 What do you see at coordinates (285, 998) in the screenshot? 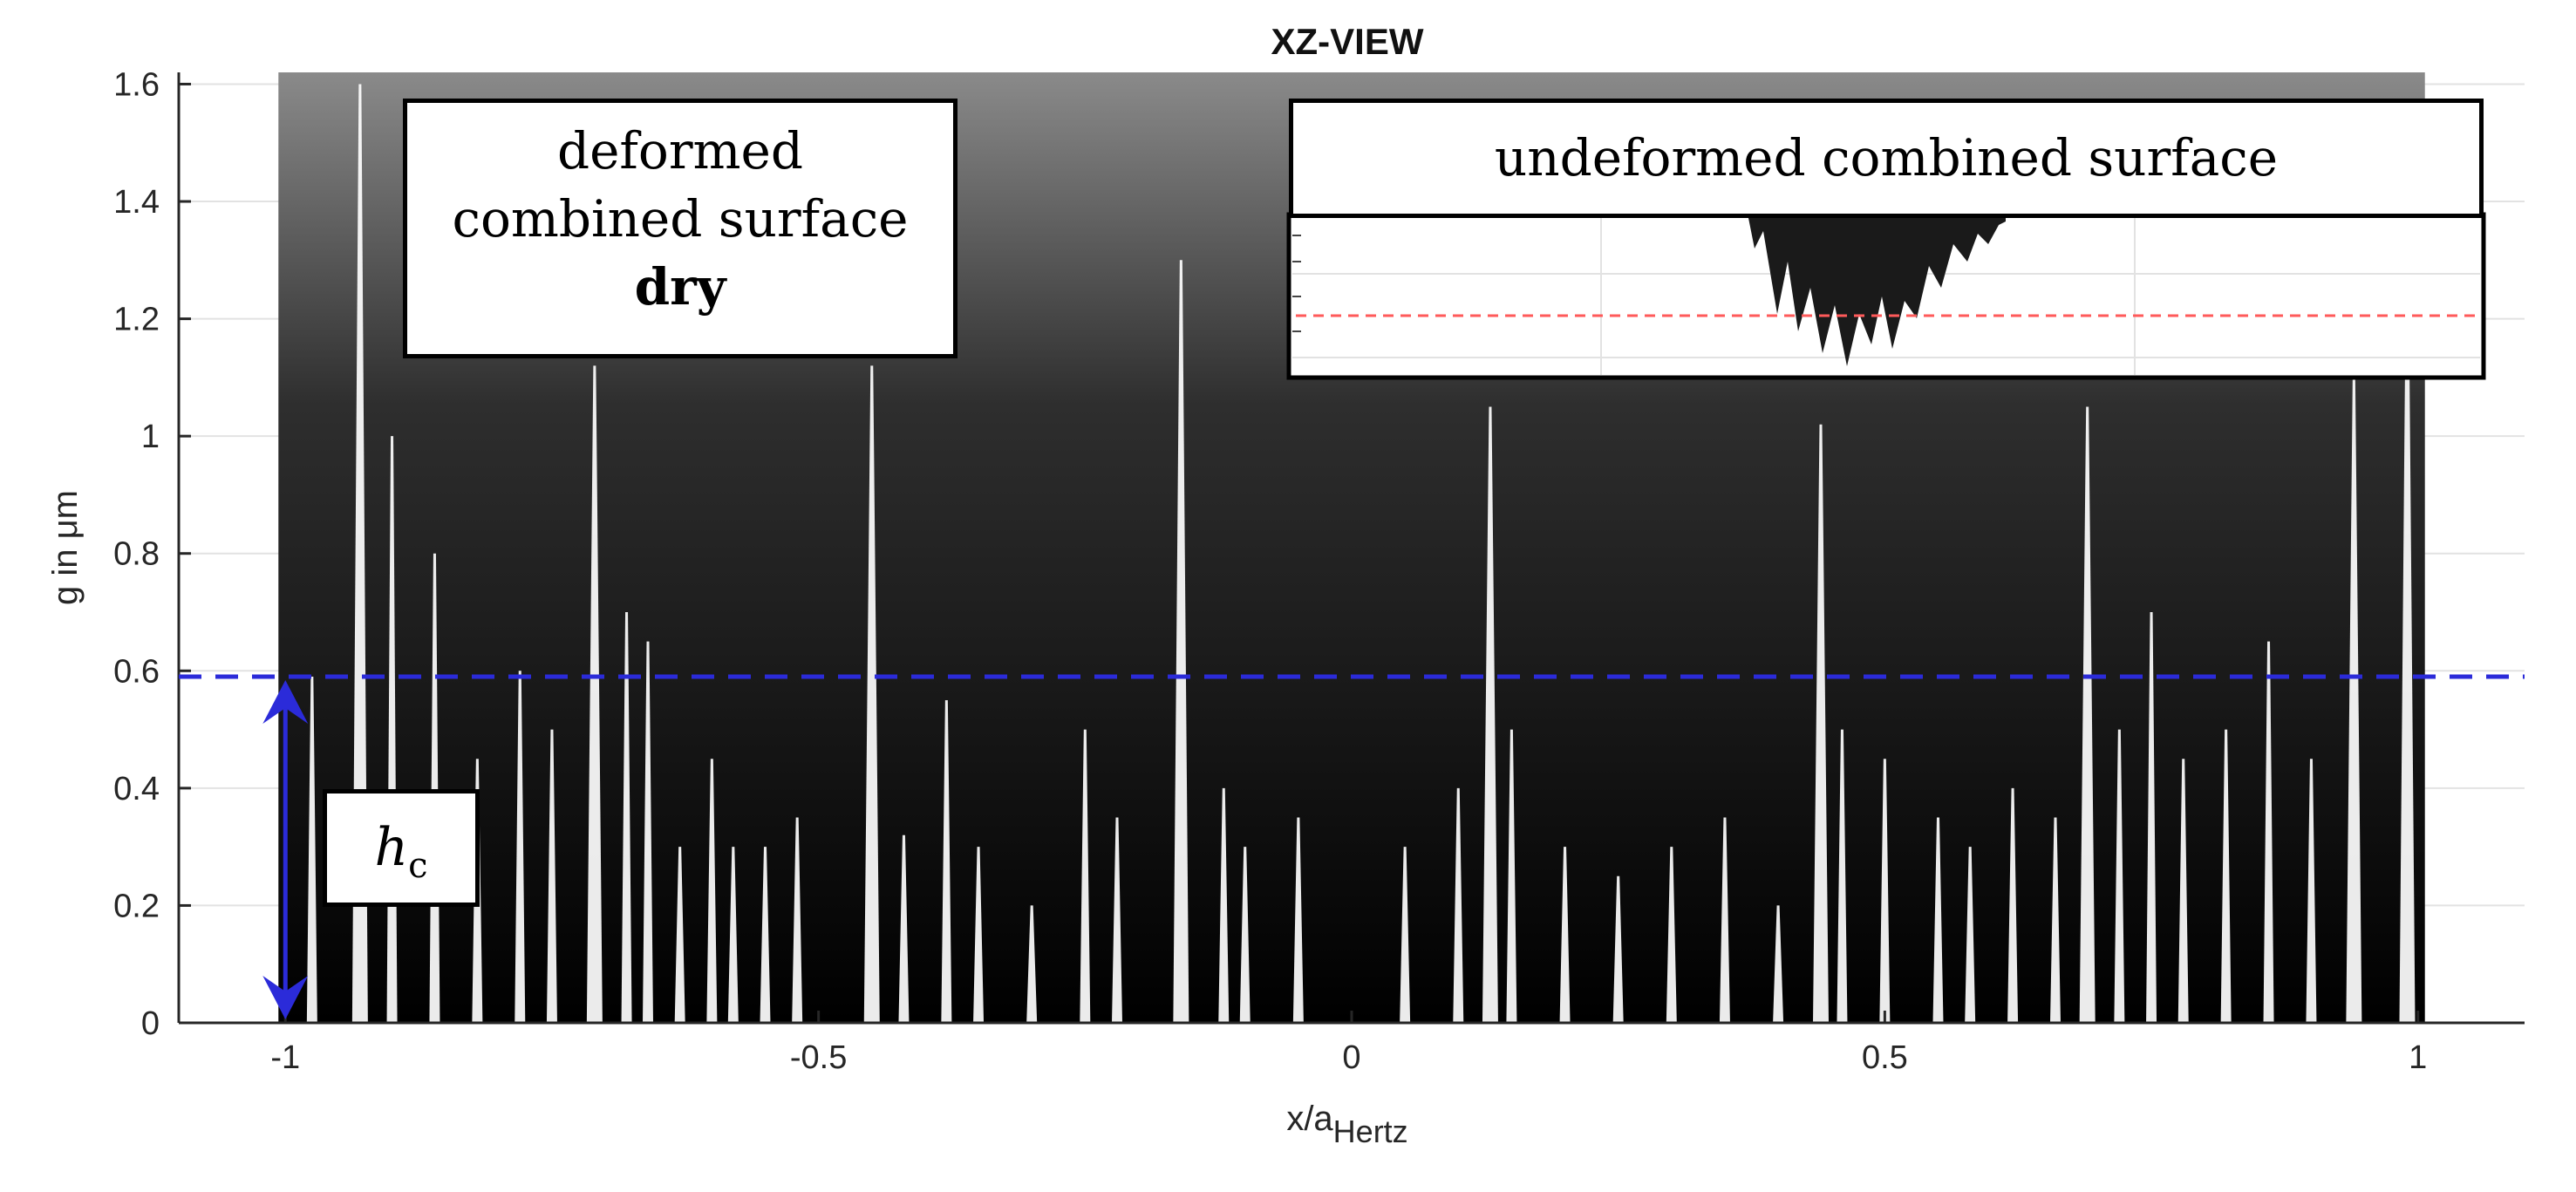
I see `hc-arrow-head-bottom` at bounding box center [285, 998].